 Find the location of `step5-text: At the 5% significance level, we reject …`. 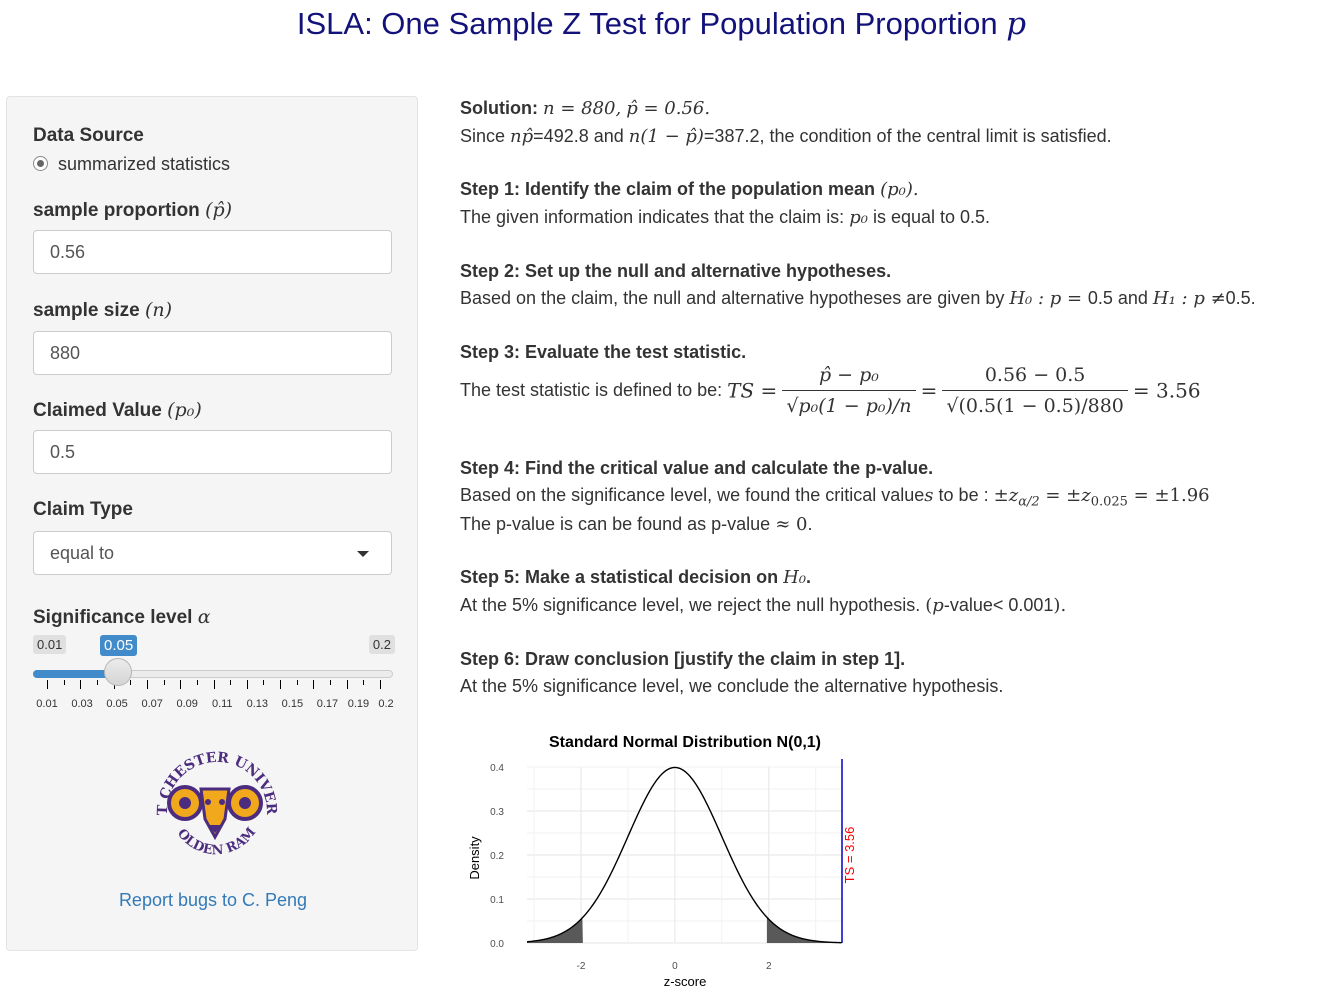

step5-text: At the 5% significance level, we reject … is located at coordinates (763, 605).